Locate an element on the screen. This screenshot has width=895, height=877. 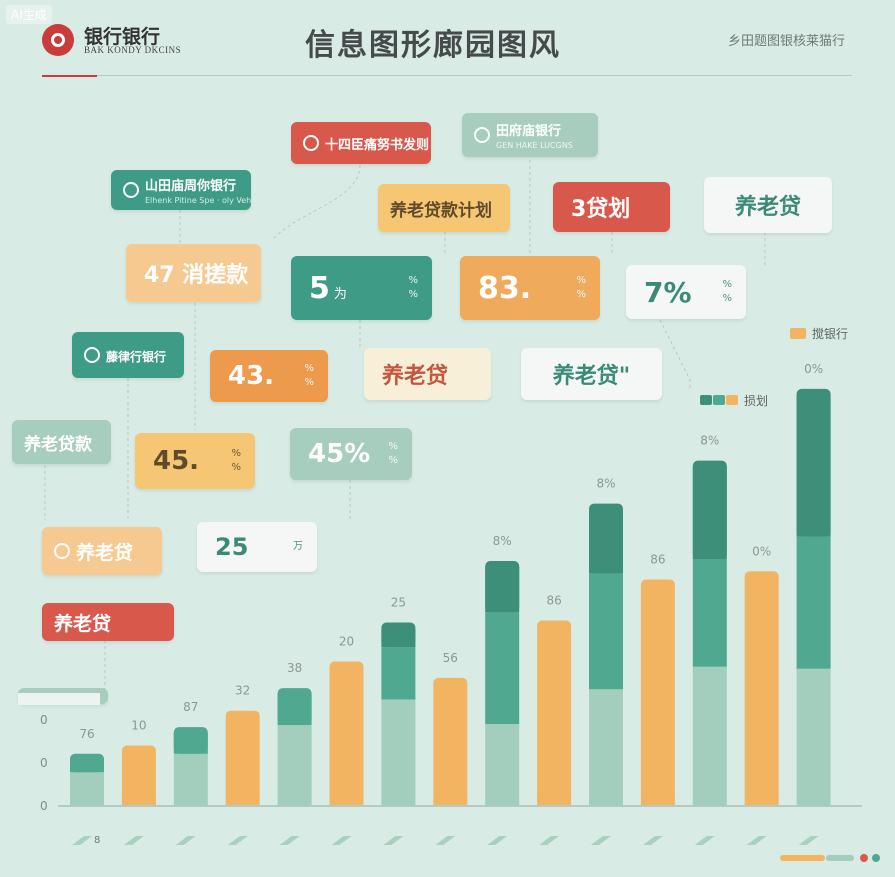
badge-label: 养老贷款计划 is located at coordinates (441, 210).